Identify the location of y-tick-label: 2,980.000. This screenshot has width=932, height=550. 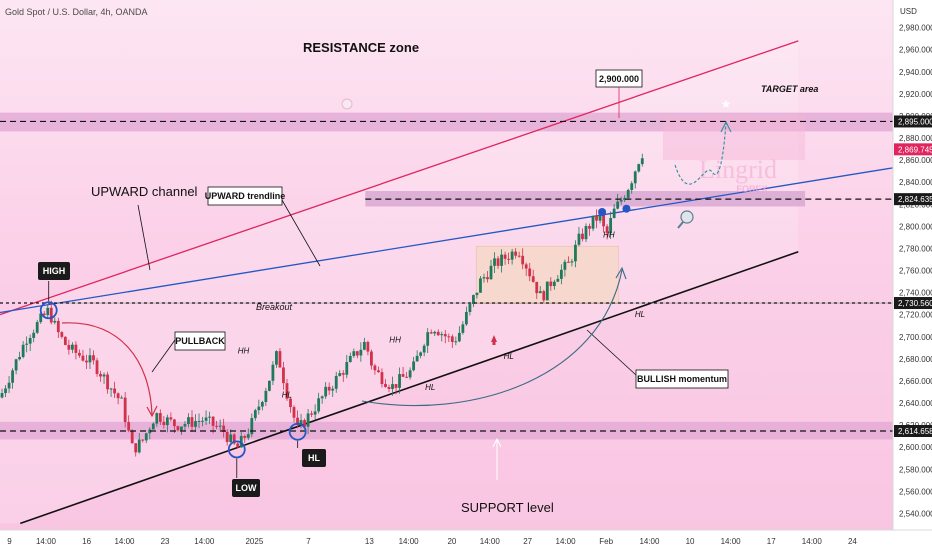
(915, 28).